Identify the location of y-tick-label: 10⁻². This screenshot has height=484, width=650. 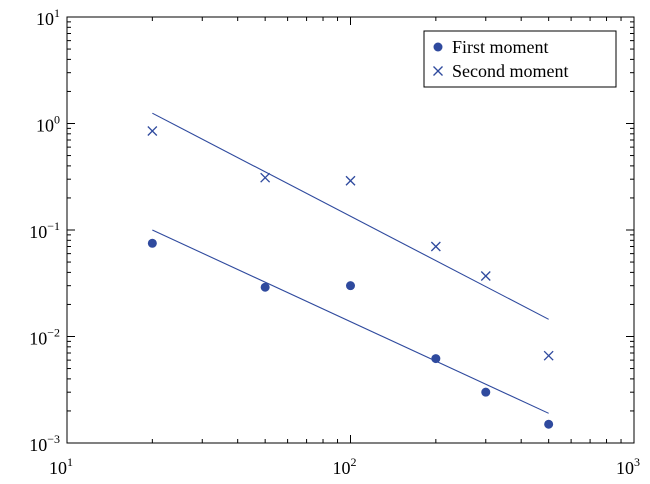
(44, 337).